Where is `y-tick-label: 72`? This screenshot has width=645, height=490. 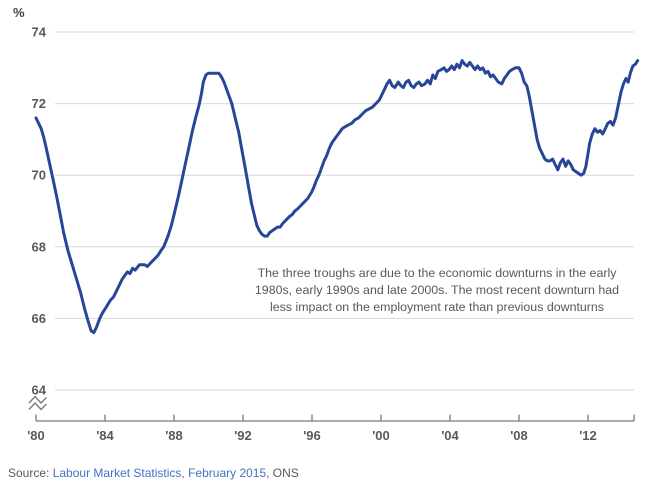
y-tick-label: 72 is located at coordinates (39, 103).